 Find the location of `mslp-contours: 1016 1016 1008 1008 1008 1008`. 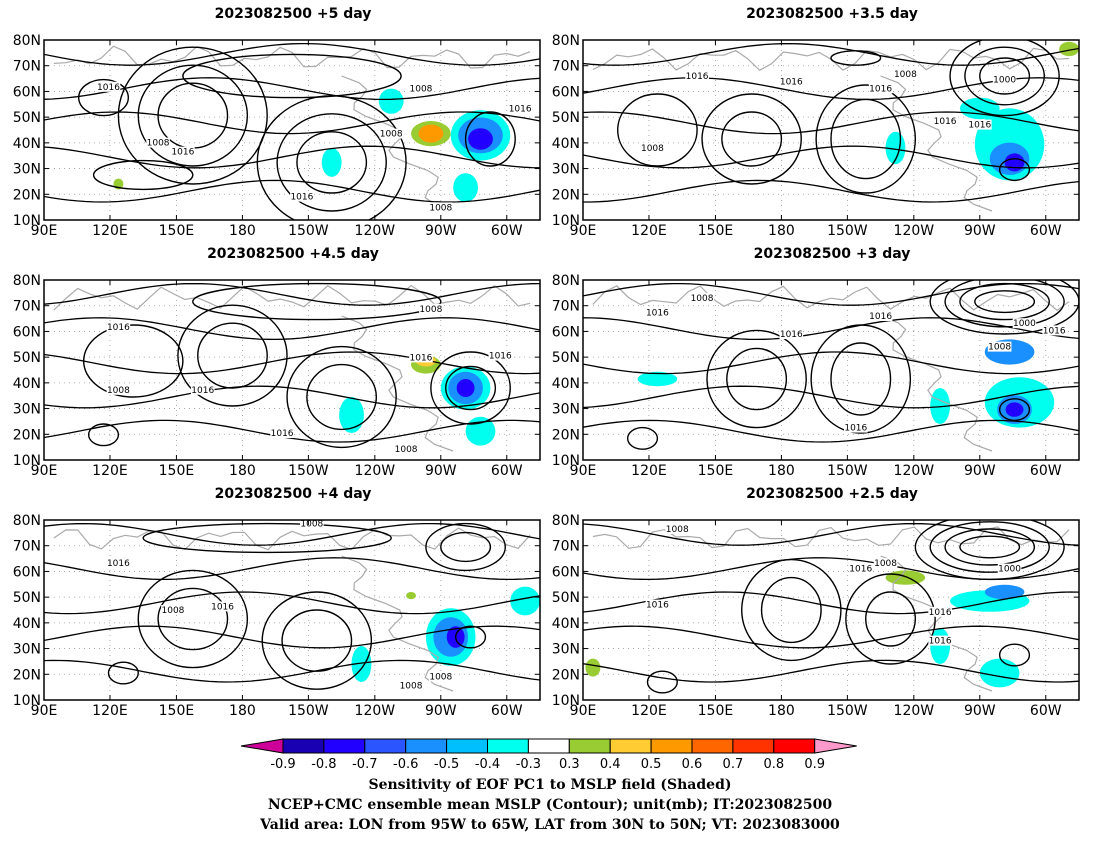

mslp-contours: 1016 1016 1008 1008 1008 1008 is located at coordinates (292, 606).